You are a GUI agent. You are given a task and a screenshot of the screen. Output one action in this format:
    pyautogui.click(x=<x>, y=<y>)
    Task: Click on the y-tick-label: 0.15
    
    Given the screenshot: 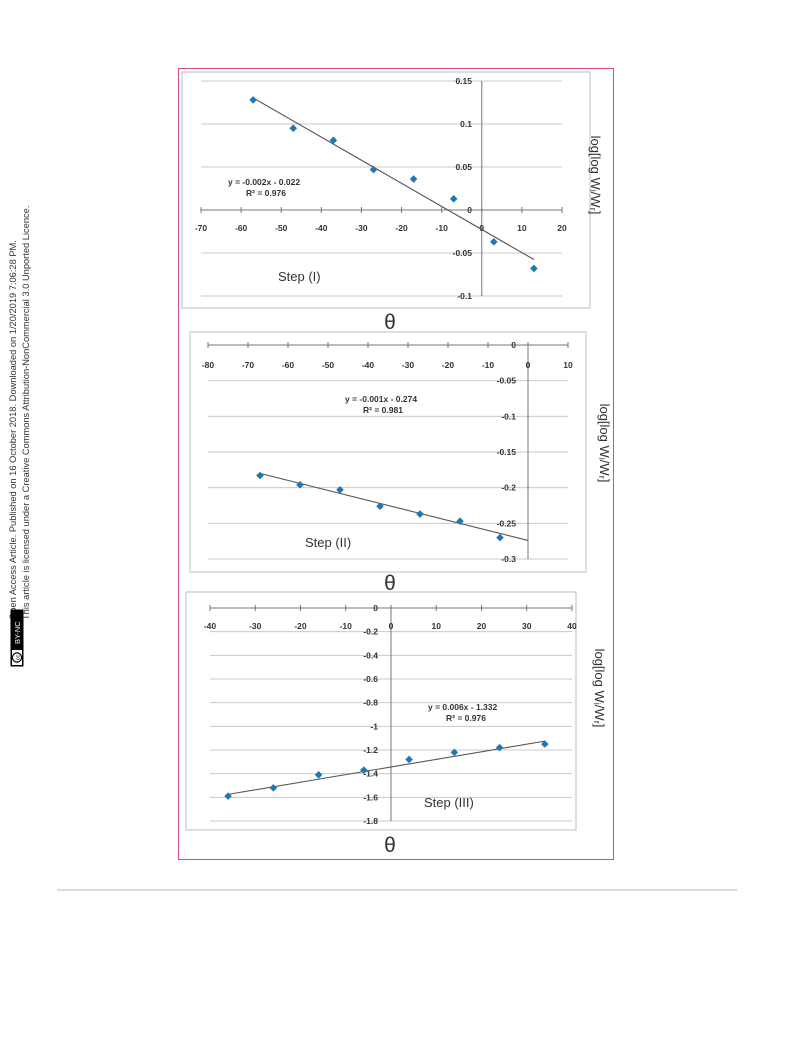 What is the action you would take?
    pyautogui.click(x=463, y=81)
    